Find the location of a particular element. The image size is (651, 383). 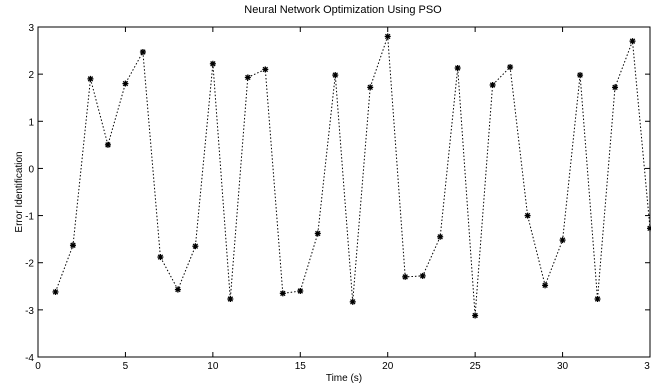

y-tick-label: -4 is located at coordinates (29, 358).